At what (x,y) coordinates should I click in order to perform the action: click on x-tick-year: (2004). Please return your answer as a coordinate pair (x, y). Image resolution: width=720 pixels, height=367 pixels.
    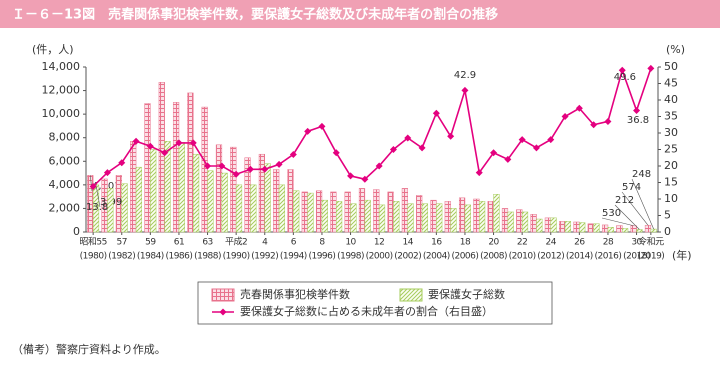
    Looking at the image, I should click on (436, 257).